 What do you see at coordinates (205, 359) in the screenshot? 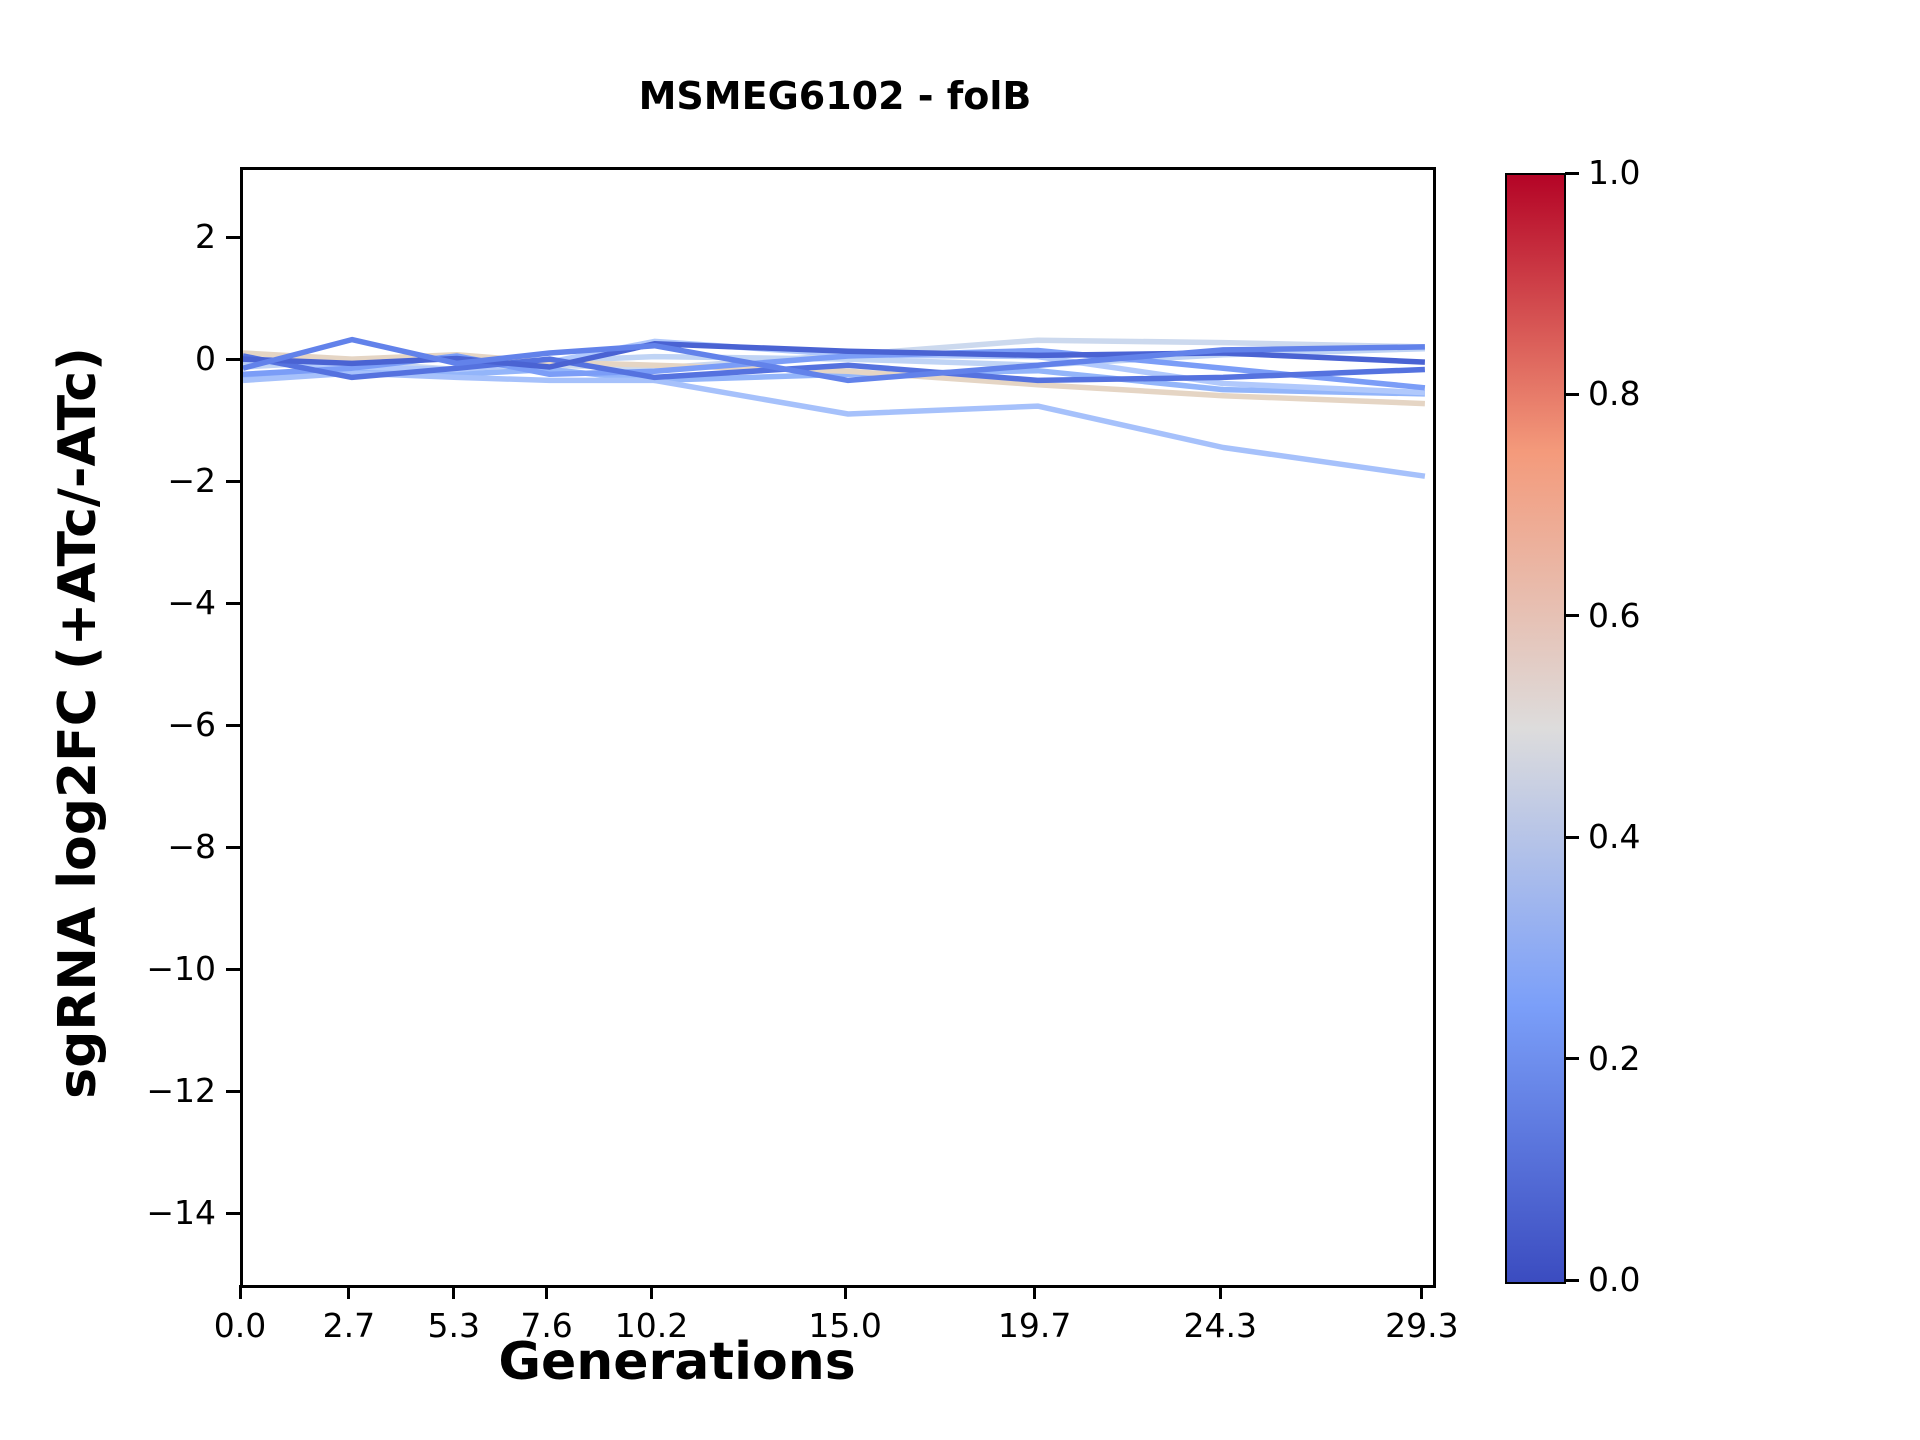
I see `y-tick-label: 0` at bounding box center [205, 359].